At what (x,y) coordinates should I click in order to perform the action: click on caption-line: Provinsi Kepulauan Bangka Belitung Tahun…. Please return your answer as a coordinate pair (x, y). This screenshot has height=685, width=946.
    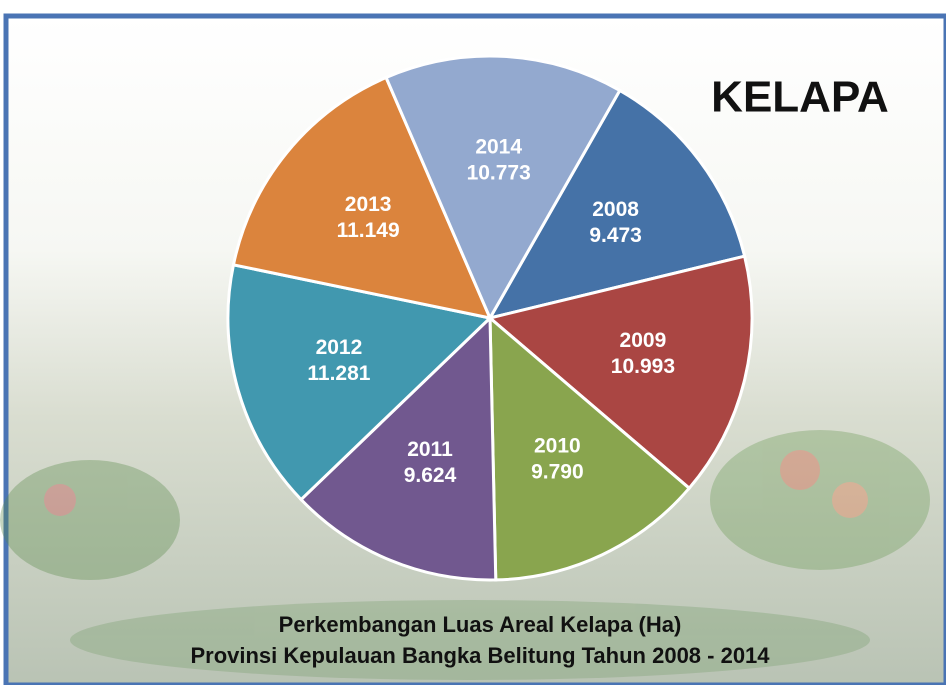
    Looking at the image, I should click on (480, 655).